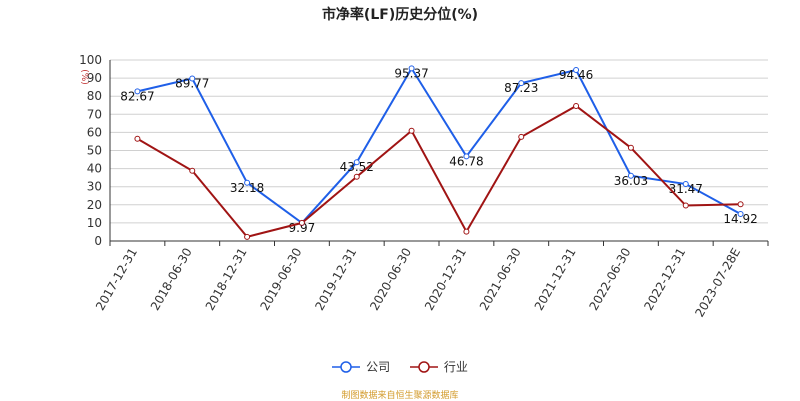 Image resolution: width=800 pixels, height=401 pixels. I want to click on data-label: 36.03, so click(631, 181).